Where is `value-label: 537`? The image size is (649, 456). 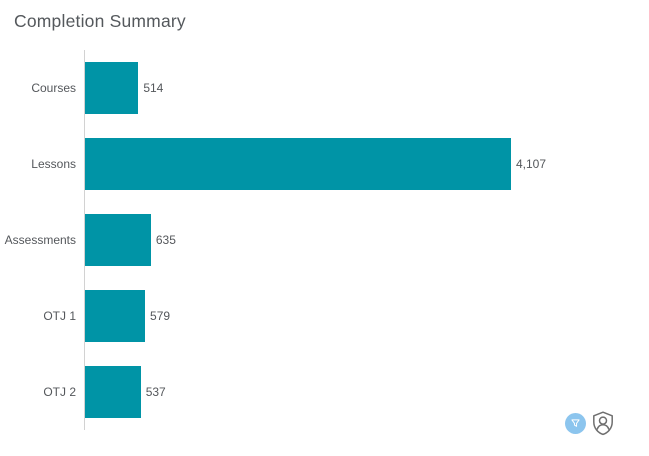
value-label: 537 is located at coordinates (155, 392).